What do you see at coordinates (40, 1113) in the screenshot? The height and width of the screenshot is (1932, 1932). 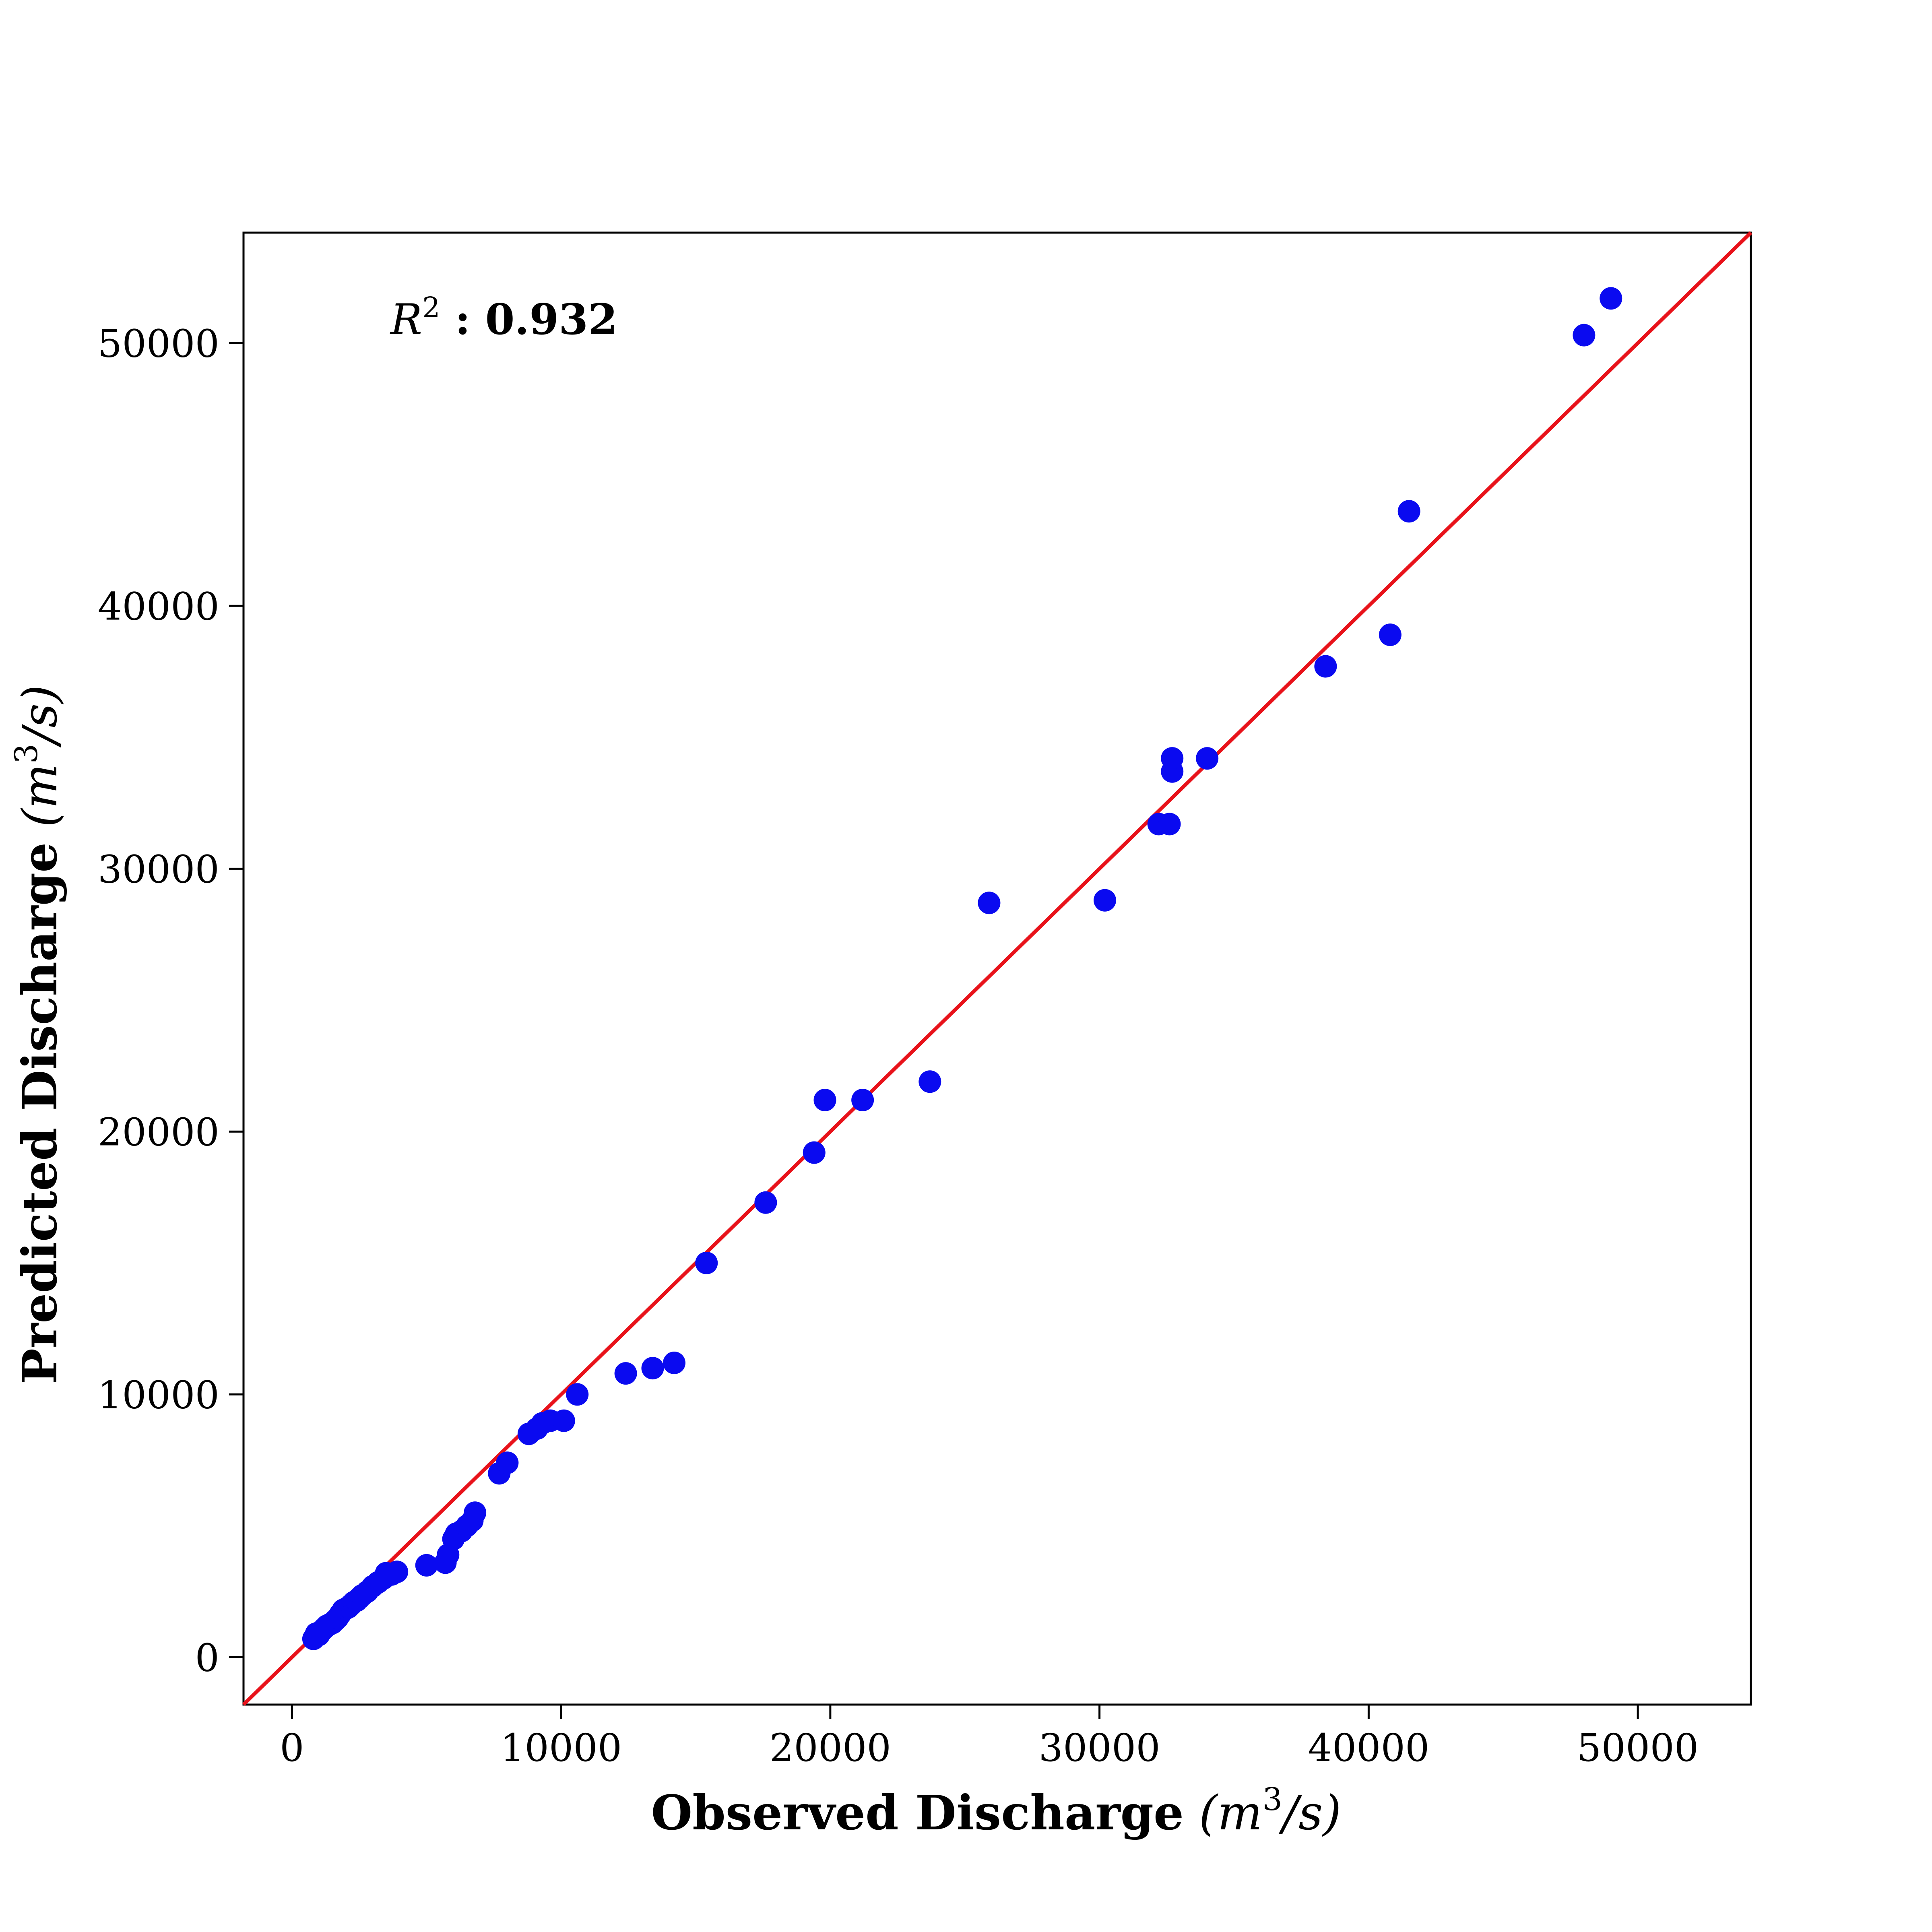 I see `y-axis-title-text: Predicted Discharge` at bounding box center [40, 1113].